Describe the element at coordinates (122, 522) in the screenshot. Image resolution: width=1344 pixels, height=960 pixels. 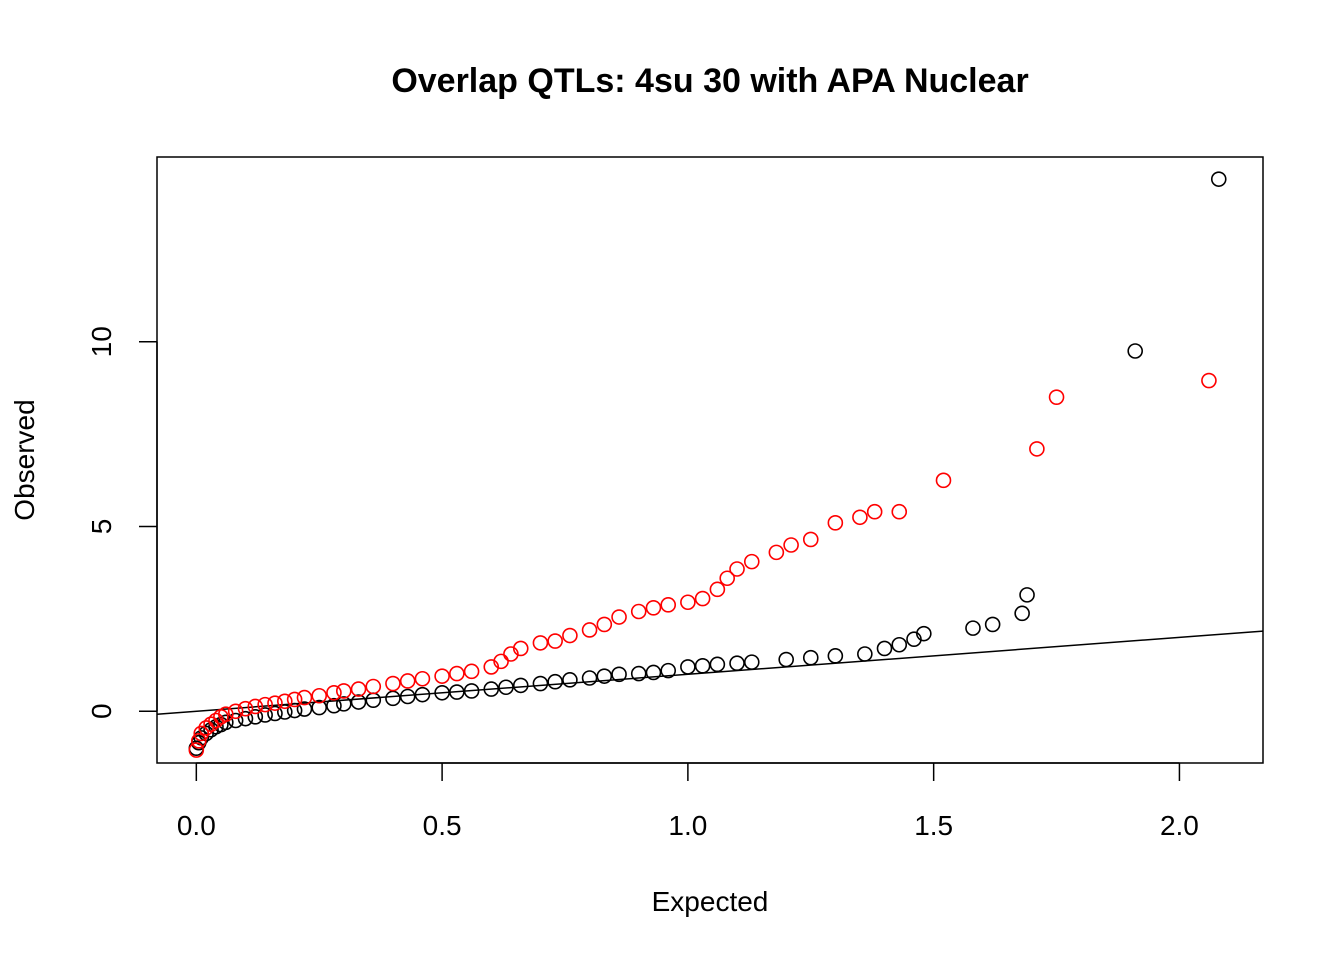
I see `y-axis: 0 5 10` at that location.